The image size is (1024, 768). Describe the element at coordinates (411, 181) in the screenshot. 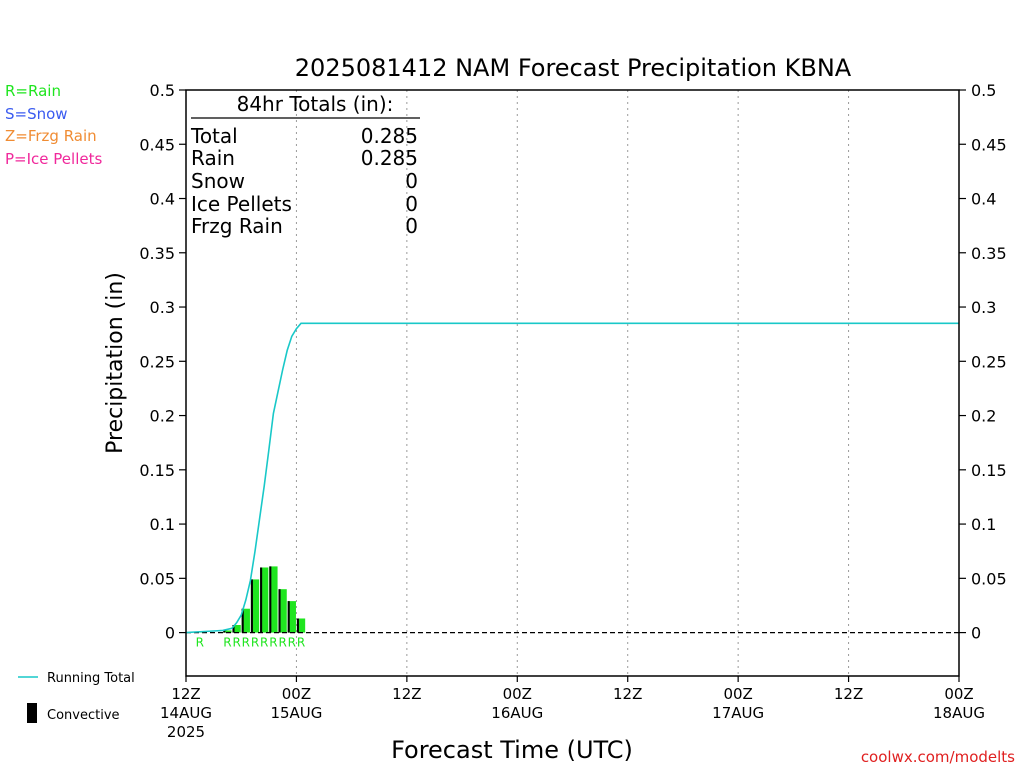

I see `totals-value-snow: 0` at that location.